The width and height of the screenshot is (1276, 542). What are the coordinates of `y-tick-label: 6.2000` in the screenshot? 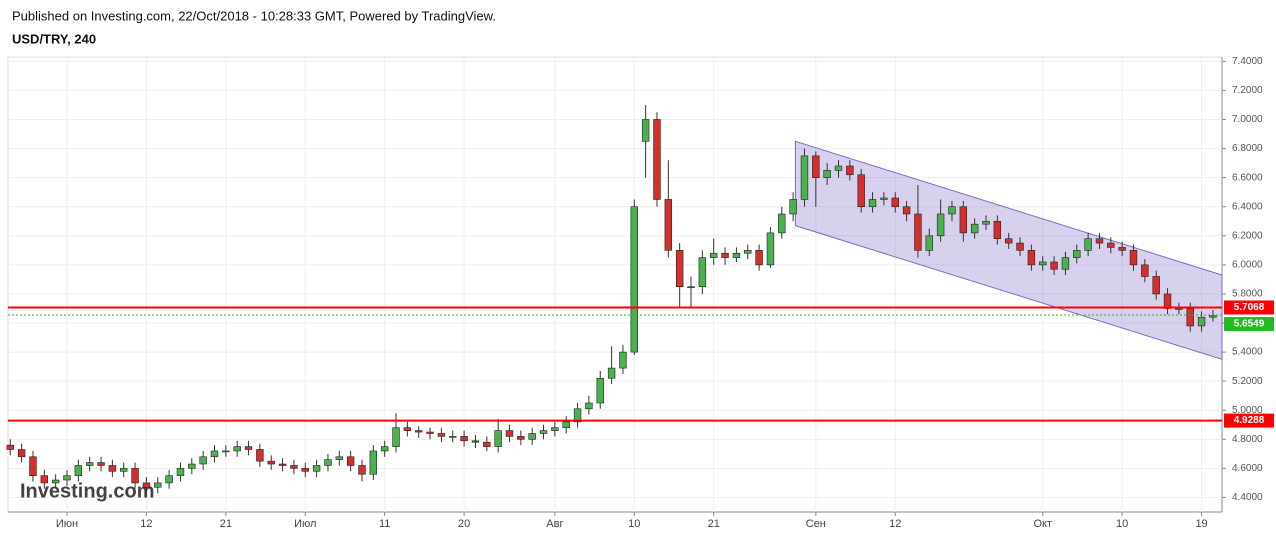 It's located at (1247, 235).